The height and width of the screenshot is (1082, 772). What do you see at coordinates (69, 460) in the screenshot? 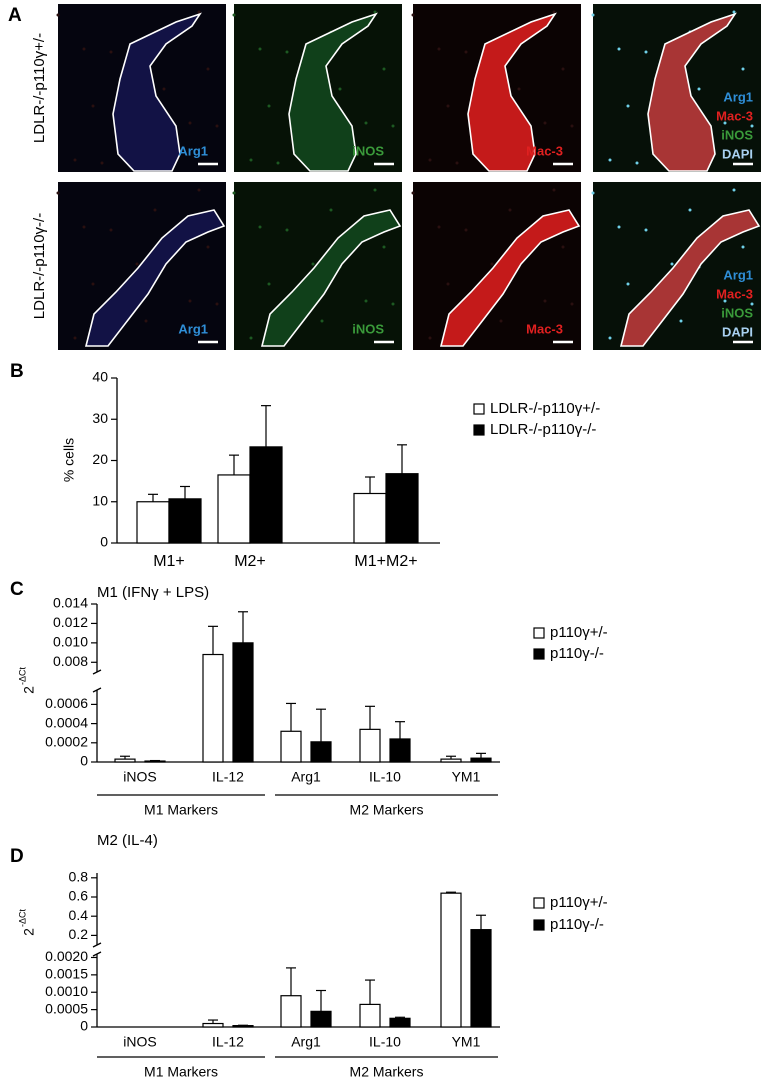
I see `y-axis-label: % cells` at bounding box center [69, 460].